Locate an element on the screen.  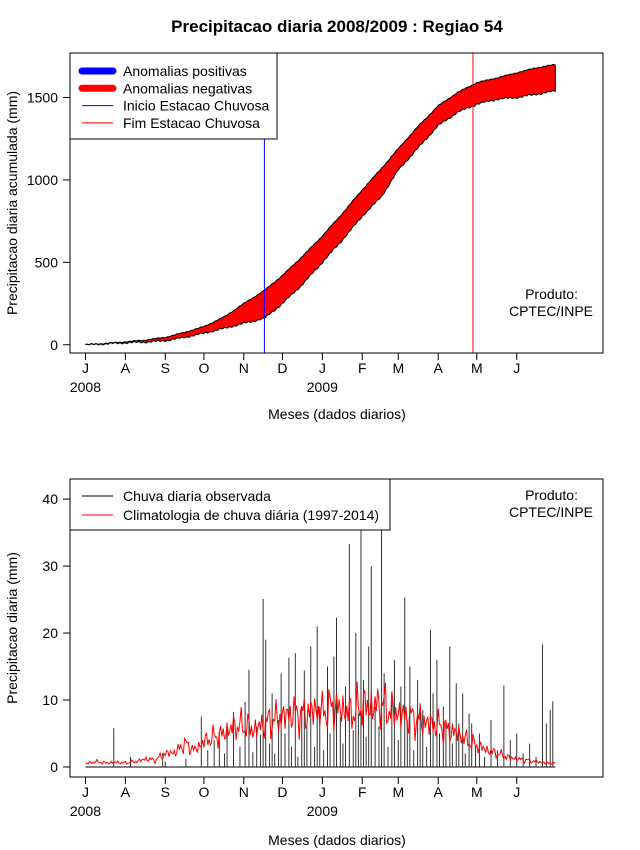
cumulative-legend-label: Fim Estacao Chuvosa is located at coordinates (191, 123).